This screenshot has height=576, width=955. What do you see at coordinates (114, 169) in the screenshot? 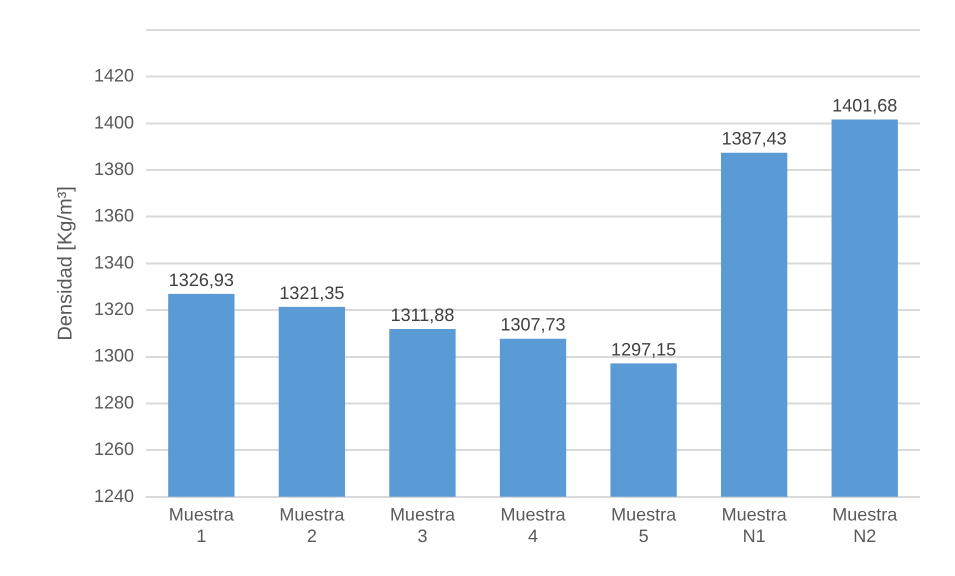
I see `y-tick-label: 1380` at bounding box center [114, 169].